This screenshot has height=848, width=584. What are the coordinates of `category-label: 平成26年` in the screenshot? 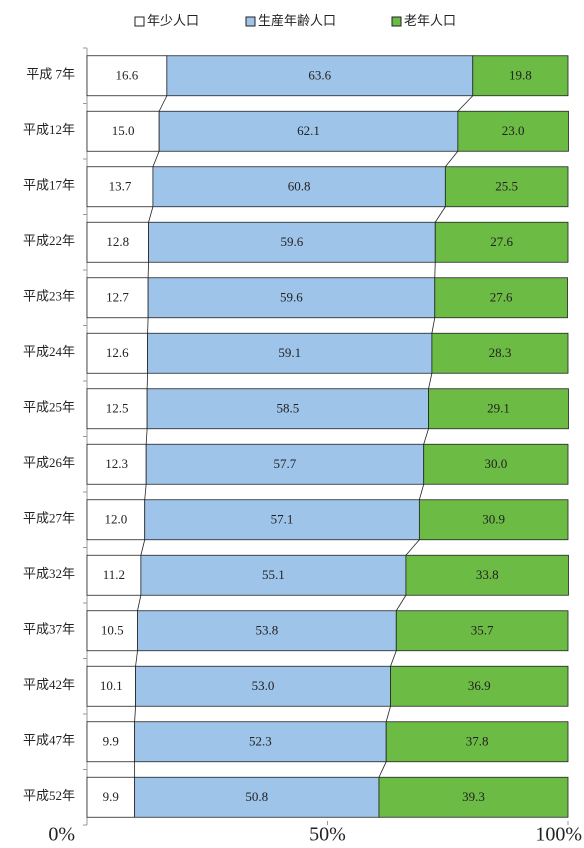 It's located at (49, 462).